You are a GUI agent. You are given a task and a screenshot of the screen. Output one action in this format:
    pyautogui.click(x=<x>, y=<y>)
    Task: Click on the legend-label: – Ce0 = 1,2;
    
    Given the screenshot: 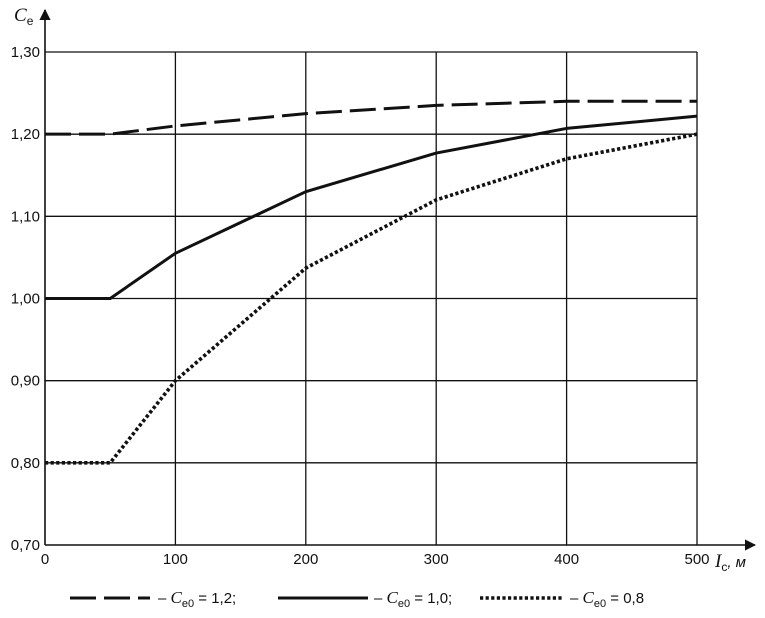 What is the action you would take?
    pyautogui.click(x=197, y=599)
    